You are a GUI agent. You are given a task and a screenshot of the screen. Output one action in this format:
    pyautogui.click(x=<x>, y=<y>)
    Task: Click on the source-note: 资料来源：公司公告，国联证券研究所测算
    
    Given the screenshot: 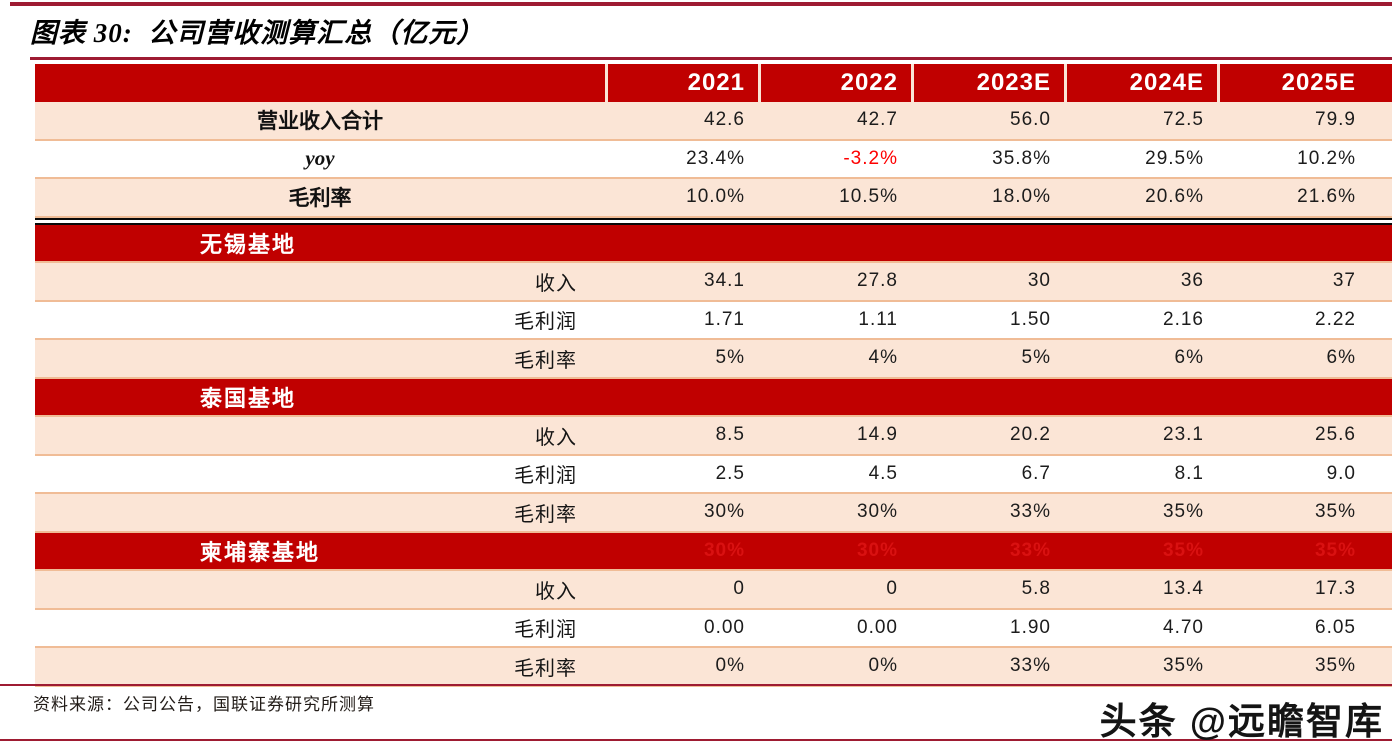 What is the action you would take?
    pyautogui.click(x=204, y=704)
    